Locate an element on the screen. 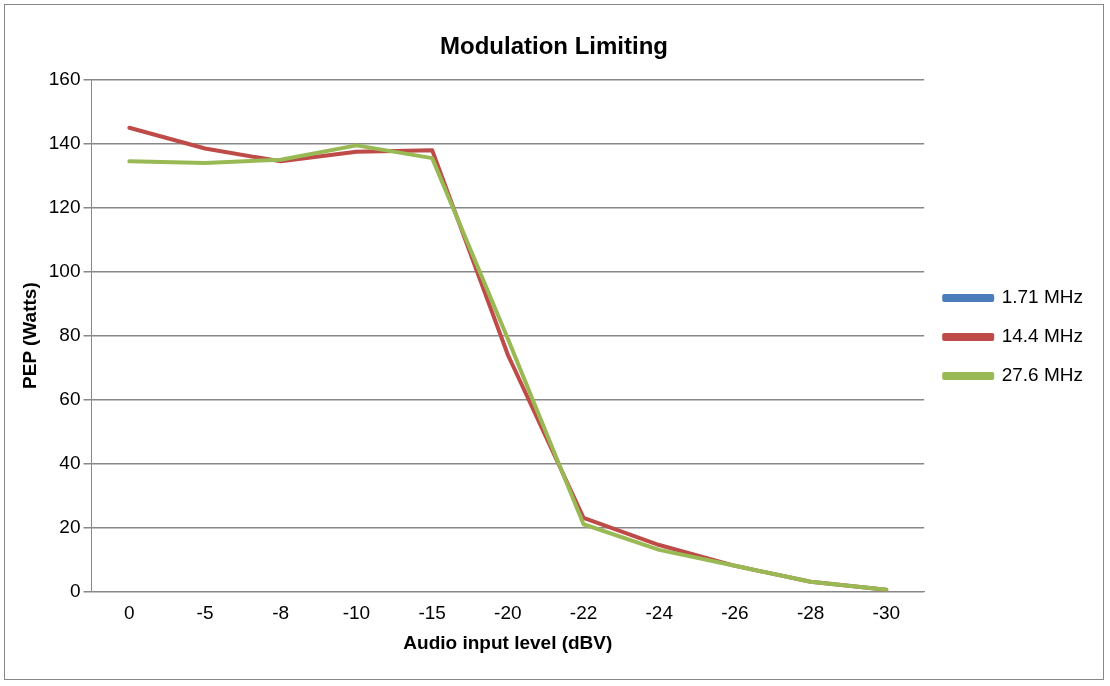  x-tick-label: -5 is located at coordinates (205, 613).